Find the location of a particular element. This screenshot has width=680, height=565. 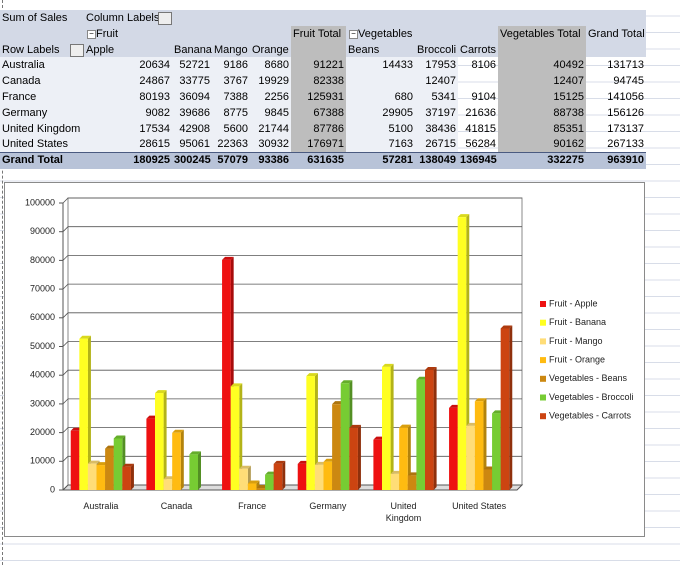

value-cell: 8775 is located at coordinates (235, 112).